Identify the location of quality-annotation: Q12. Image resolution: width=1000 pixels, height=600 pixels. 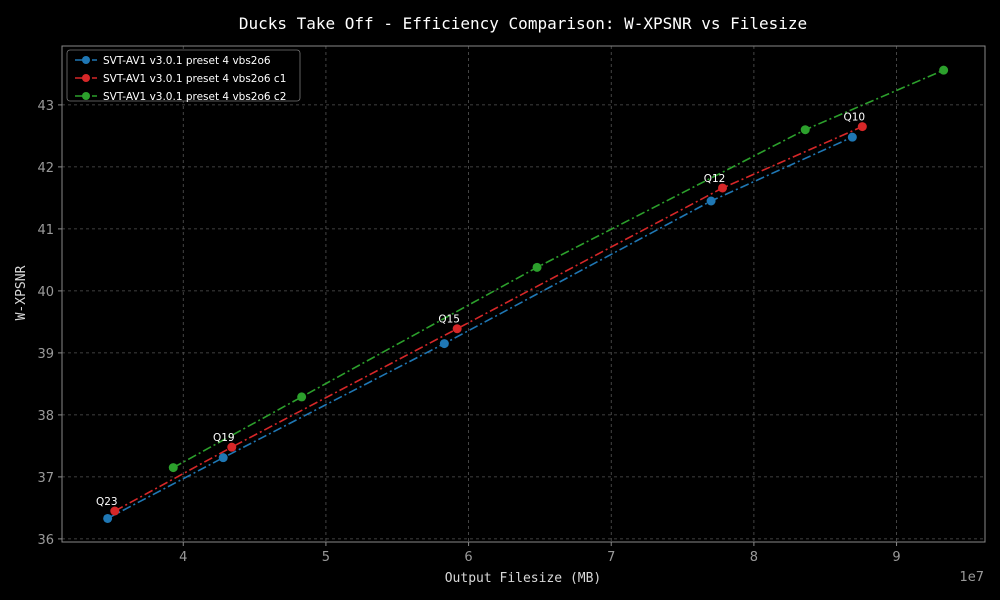
(715, 179).